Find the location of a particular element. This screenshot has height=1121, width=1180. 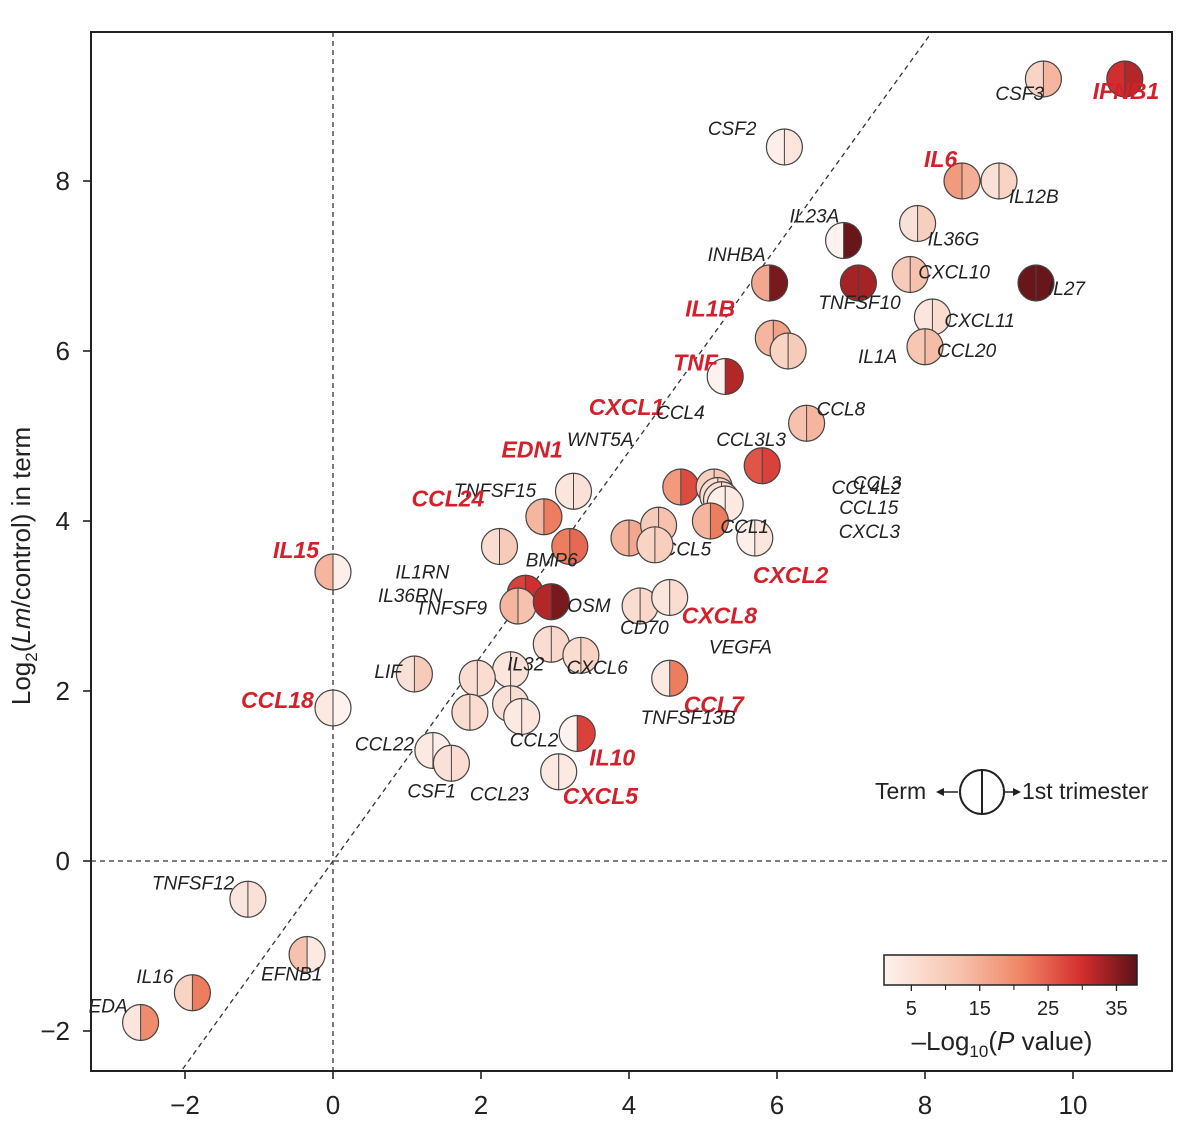

point-label: CCL5 is located at coordinates (687, 549).